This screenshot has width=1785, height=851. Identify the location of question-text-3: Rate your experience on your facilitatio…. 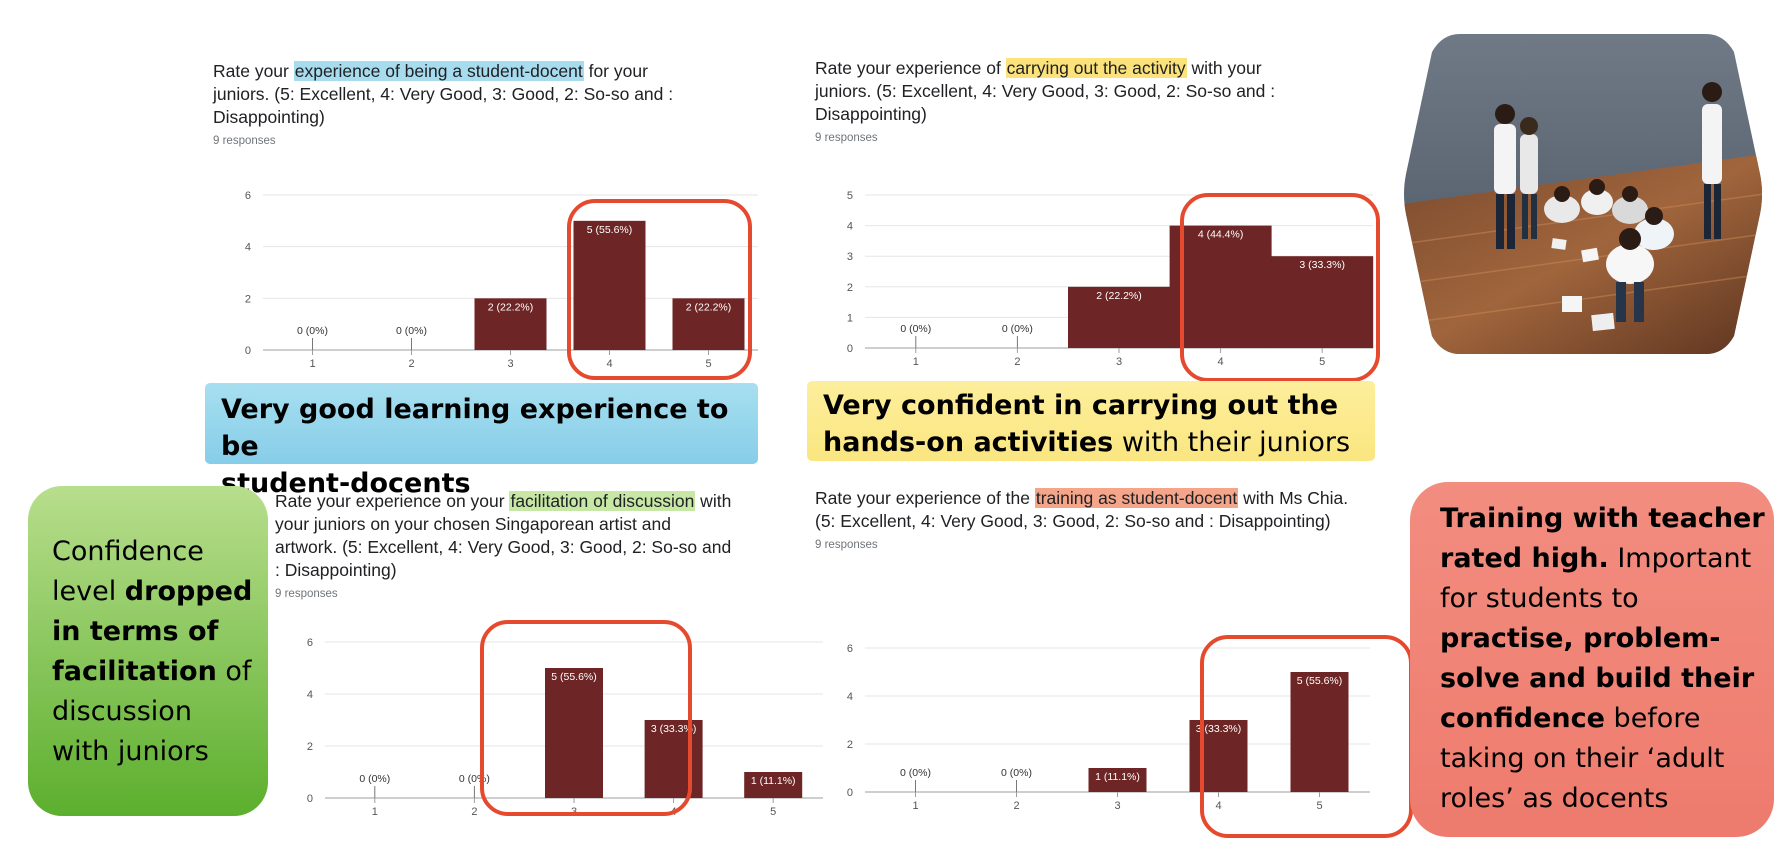
(503, 535).